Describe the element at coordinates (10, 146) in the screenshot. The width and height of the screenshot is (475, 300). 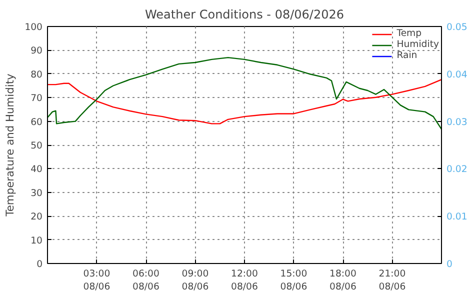
I see `y-axis-title: Temperature and Humidity` at that location.